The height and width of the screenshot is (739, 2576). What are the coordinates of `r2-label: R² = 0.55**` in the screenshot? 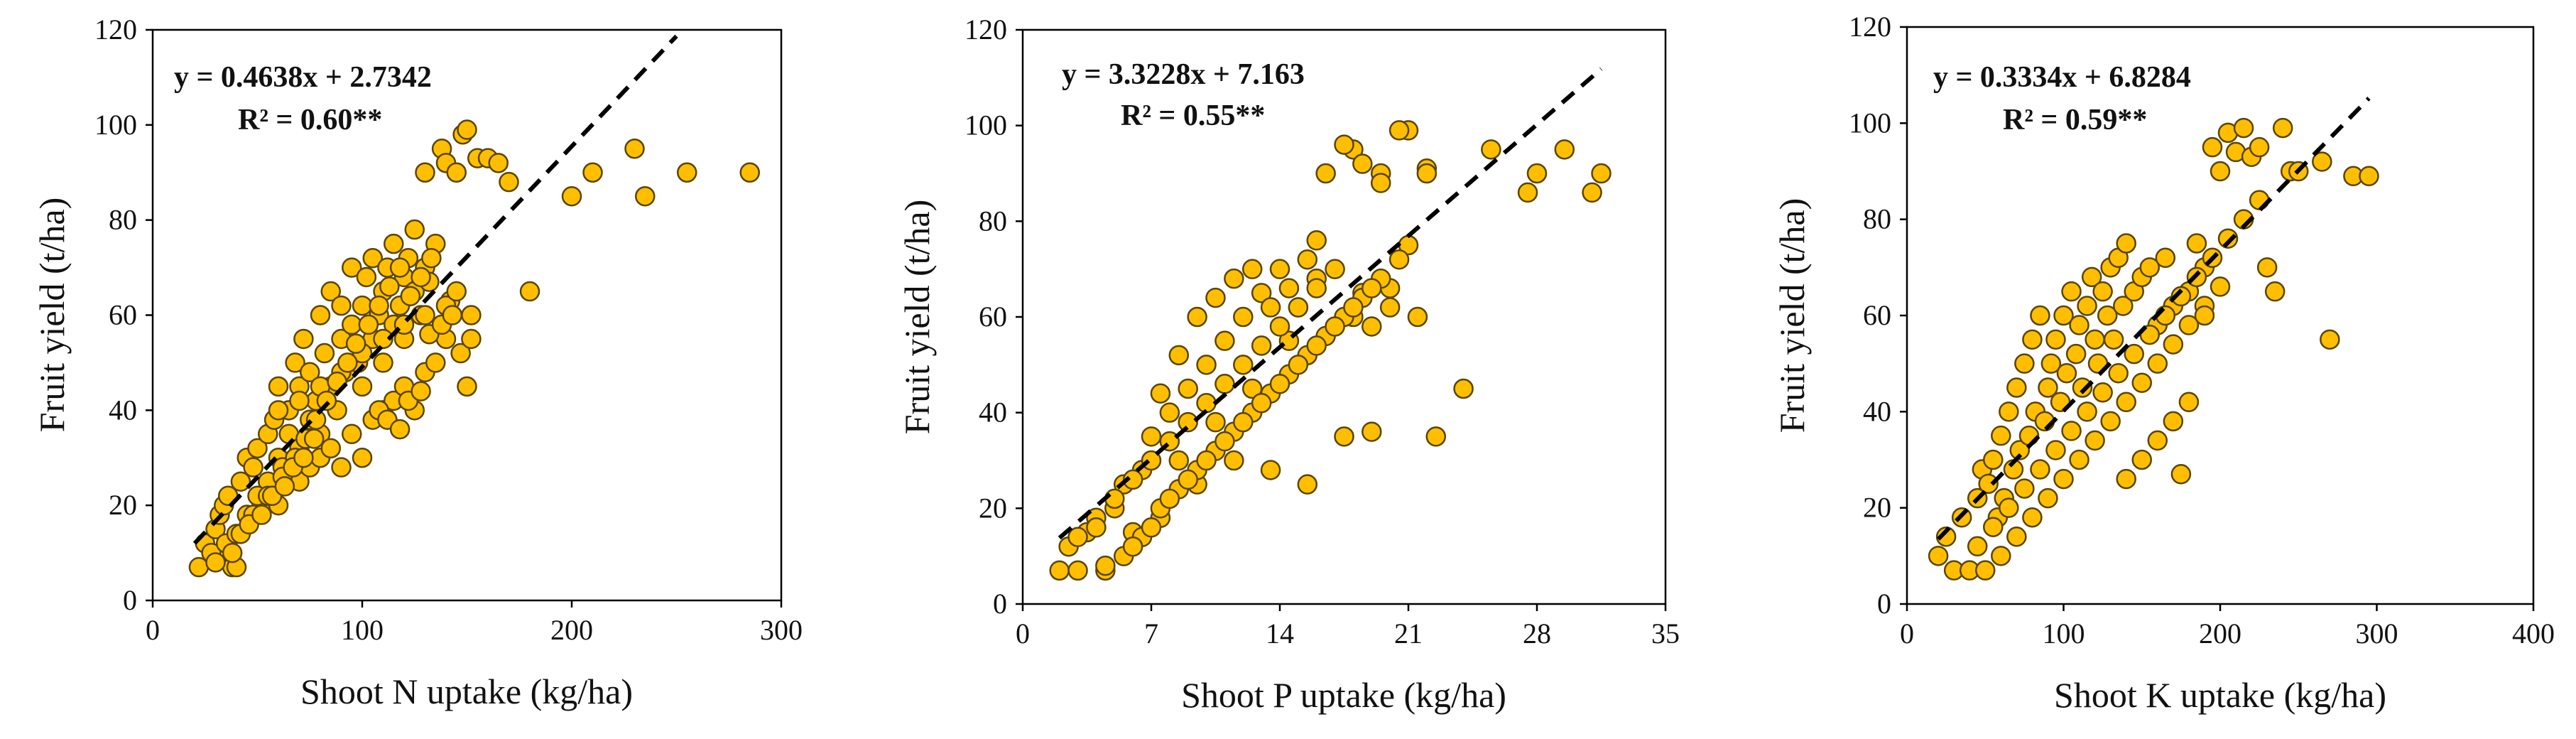 It's located at (1193, 116).